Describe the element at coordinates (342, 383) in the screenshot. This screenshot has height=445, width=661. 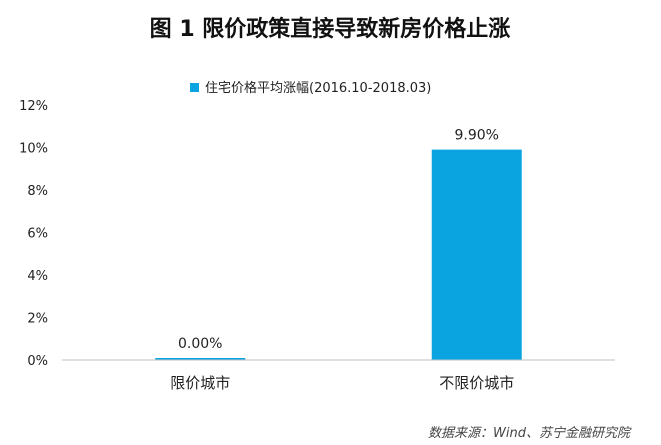
I see `x-axis: 限价城市 不限价城市` at that location.